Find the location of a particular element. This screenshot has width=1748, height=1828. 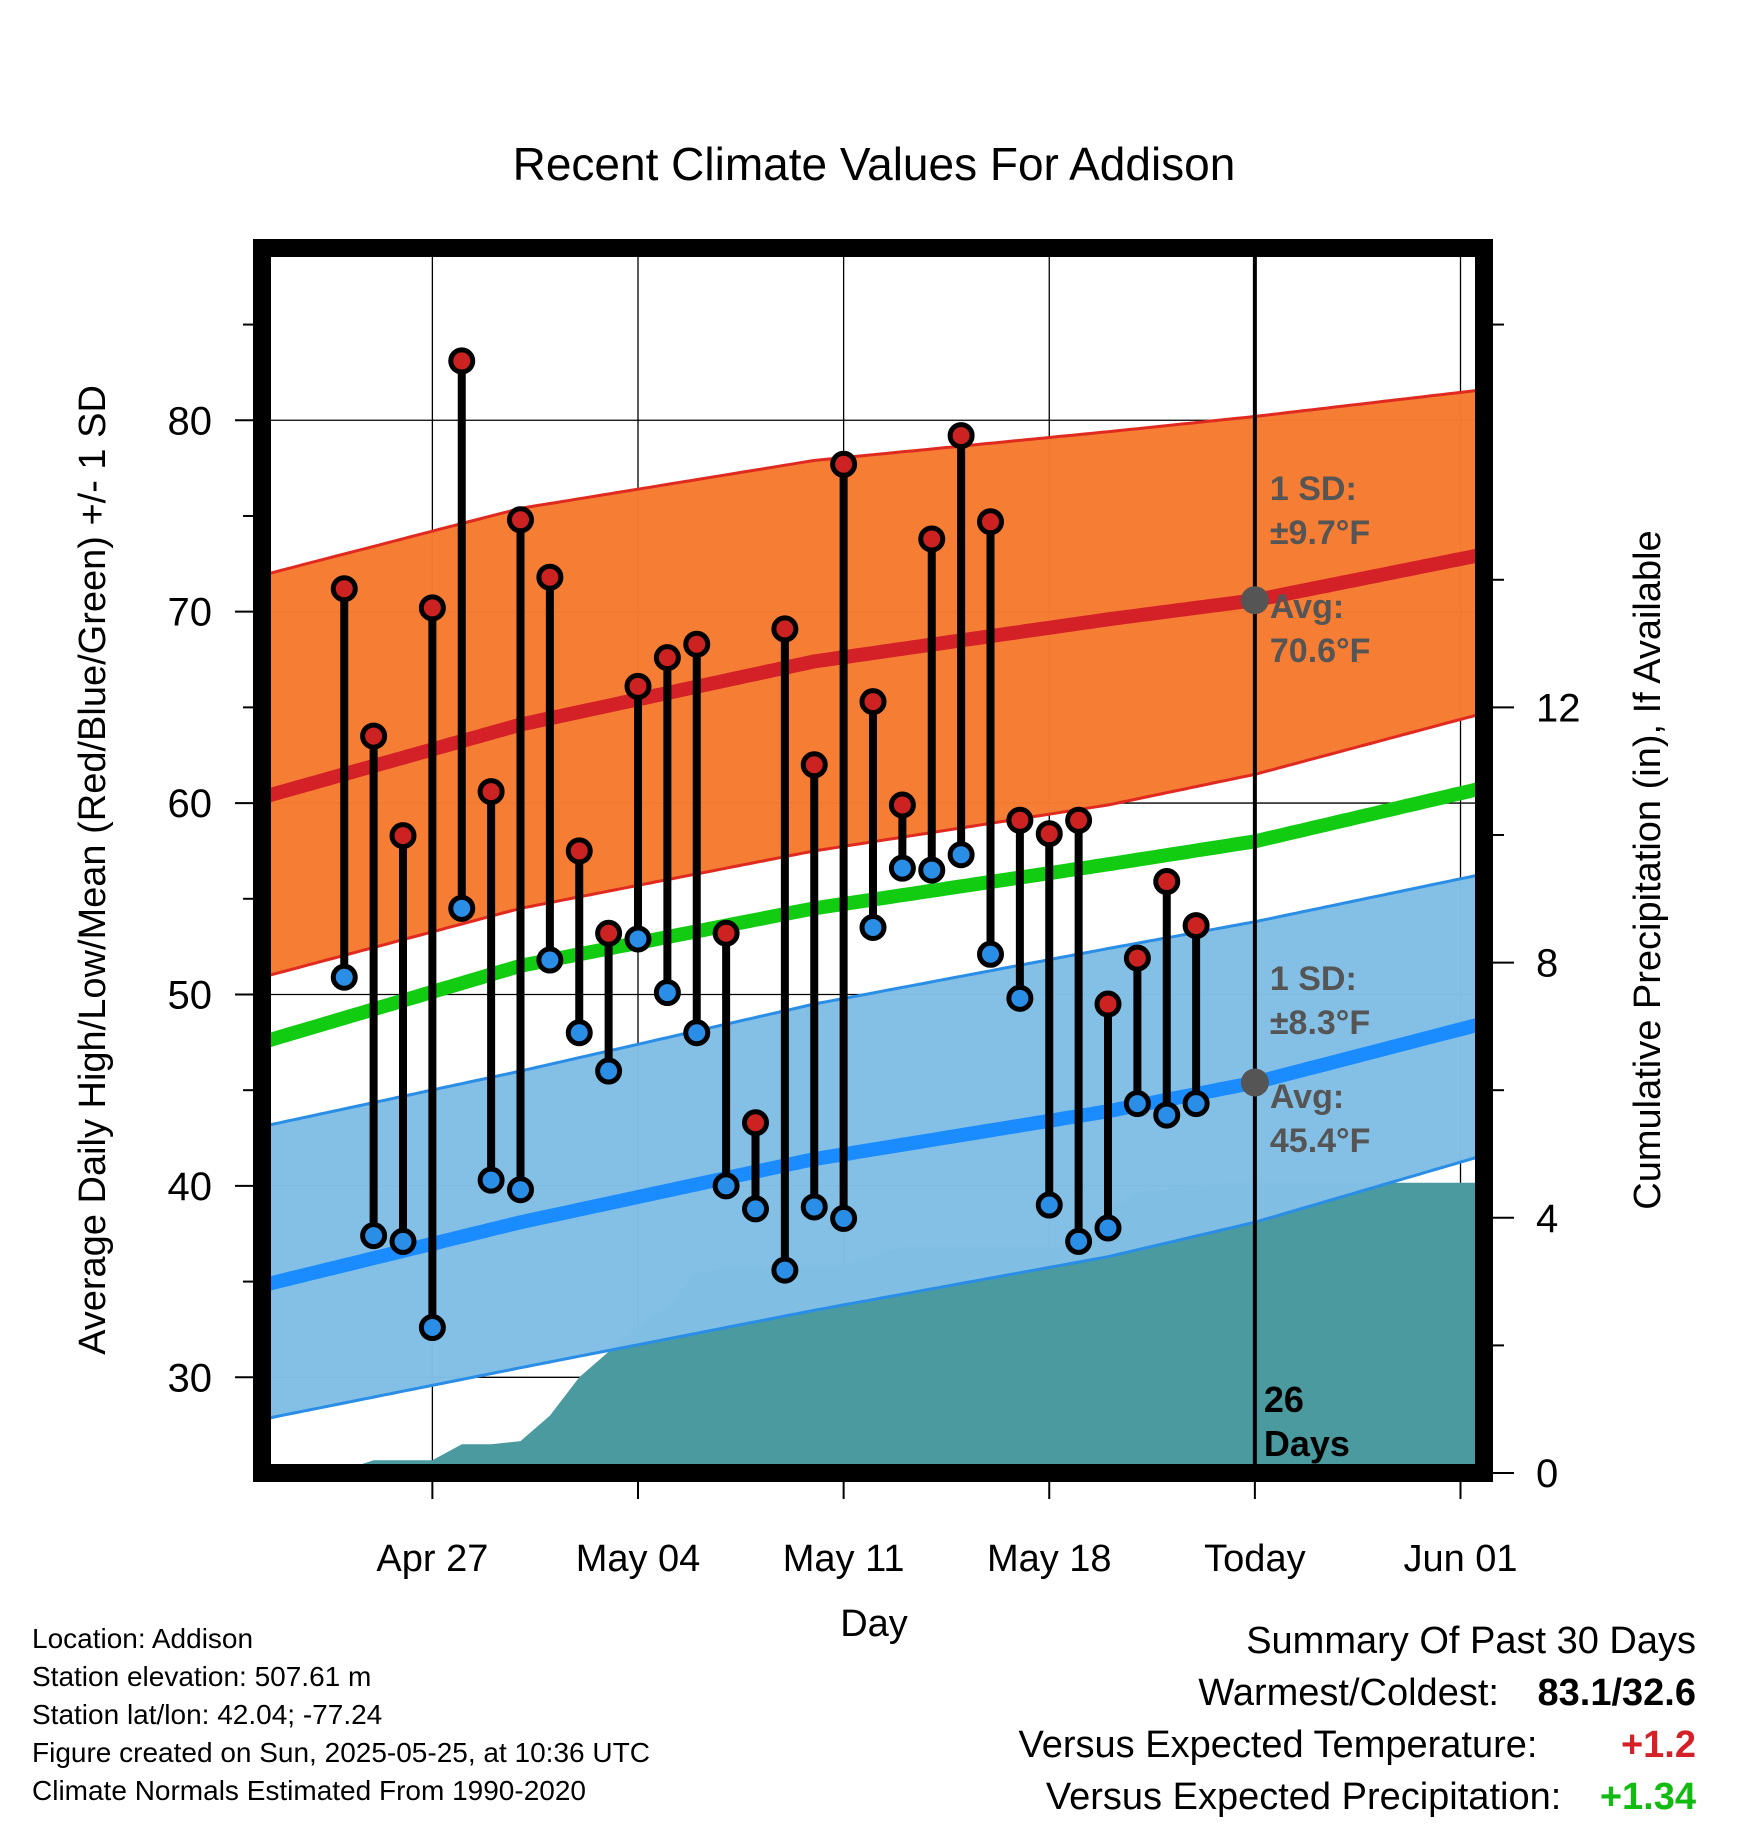

precip-value: +1.34 is located at coordinates (1647, 1797).